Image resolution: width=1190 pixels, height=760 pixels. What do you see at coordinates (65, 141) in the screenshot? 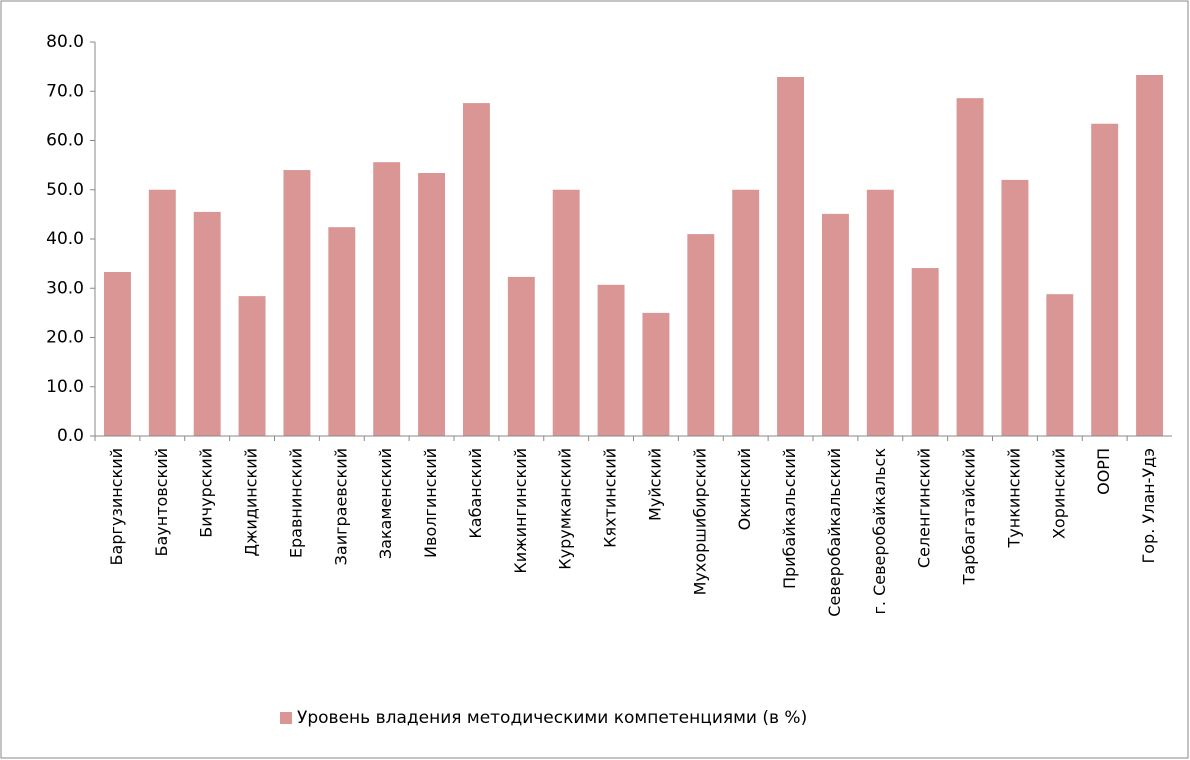
I see `y-tick-label: 60.0` at bounding box center [65, 141].